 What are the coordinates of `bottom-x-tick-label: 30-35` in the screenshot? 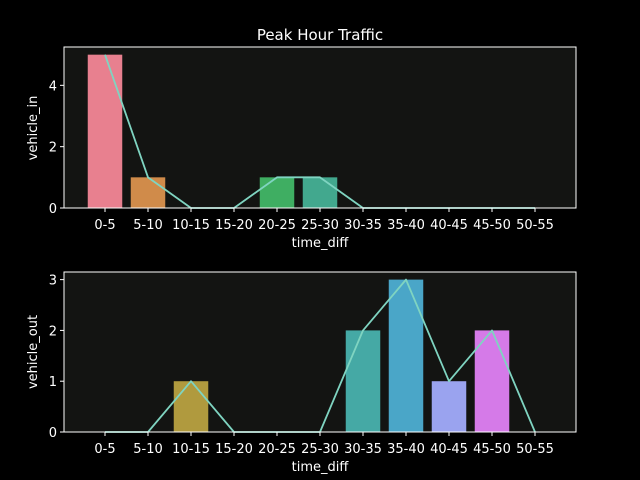 It's located at (363, 449).